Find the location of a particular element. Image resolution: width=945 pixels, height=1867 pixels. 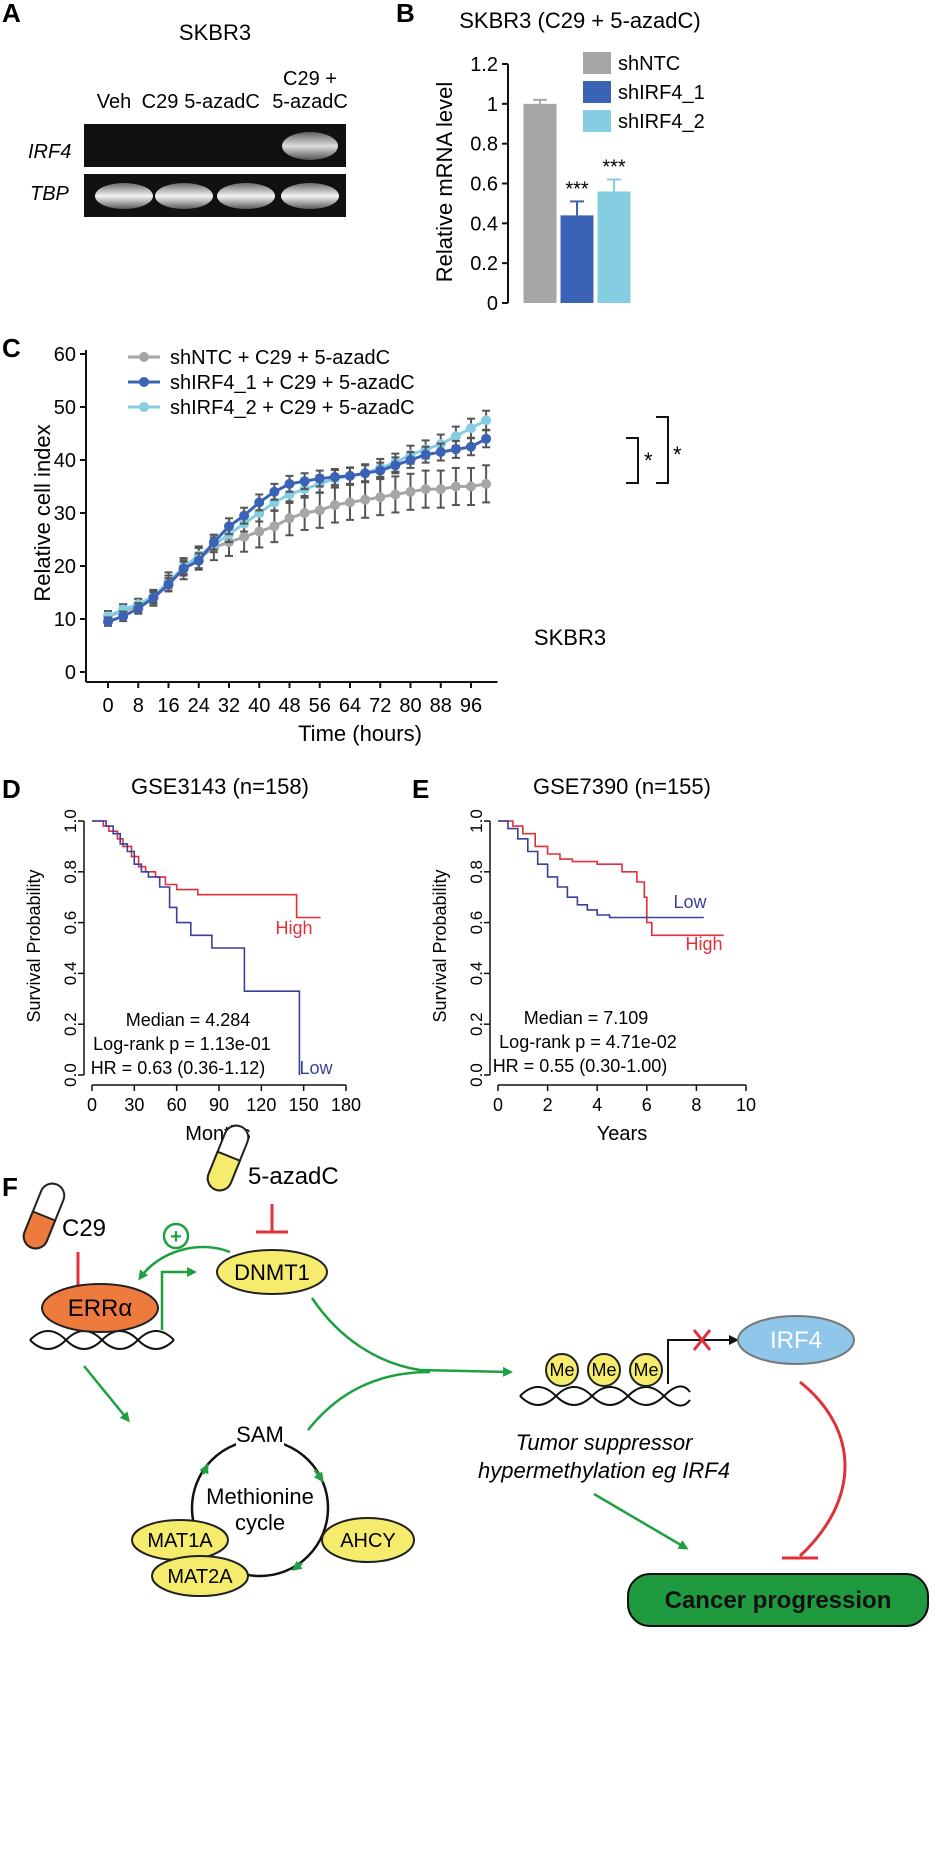

legend-label: shIRF4_1 is located at coordinates (661, 93).